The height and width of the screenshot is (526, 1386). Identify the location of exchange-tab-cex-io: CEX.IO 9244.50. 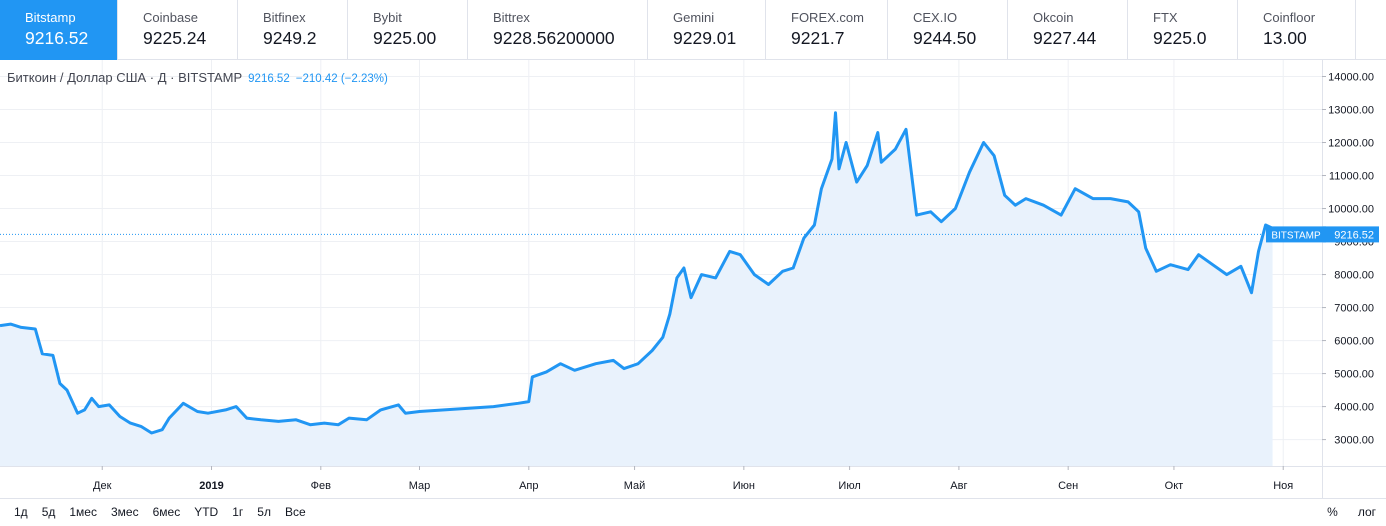
(948, 30).